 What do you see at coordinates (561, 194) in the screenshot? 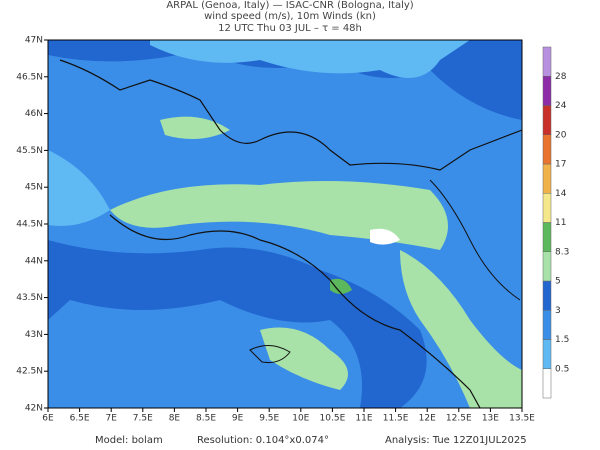
I see `colorbar-label: 14` at bounding box center [561, 194].